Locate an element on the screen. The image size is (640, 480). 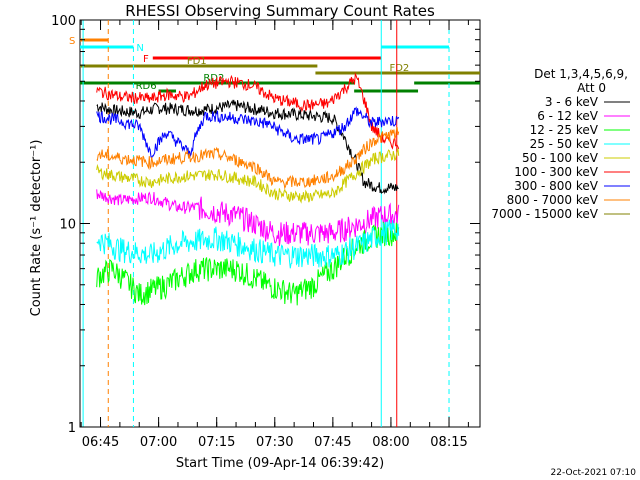
legend-label-1: 6 - 12 keV is located at coordinates (568, 116).